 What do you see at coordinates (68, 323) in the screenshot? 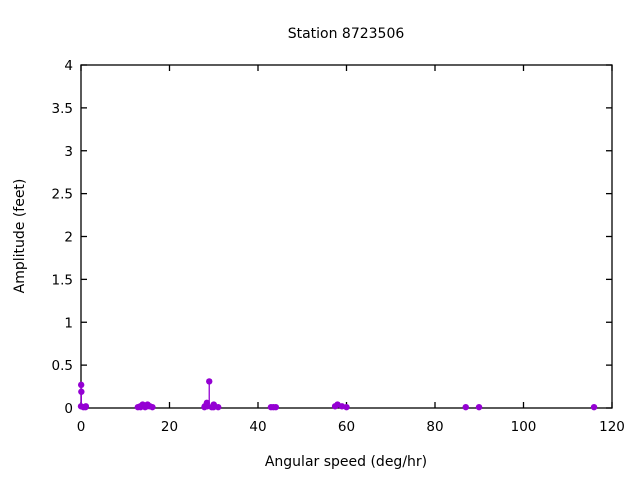
I see `y-tick-label: 1` at bounding box center [68, 323].